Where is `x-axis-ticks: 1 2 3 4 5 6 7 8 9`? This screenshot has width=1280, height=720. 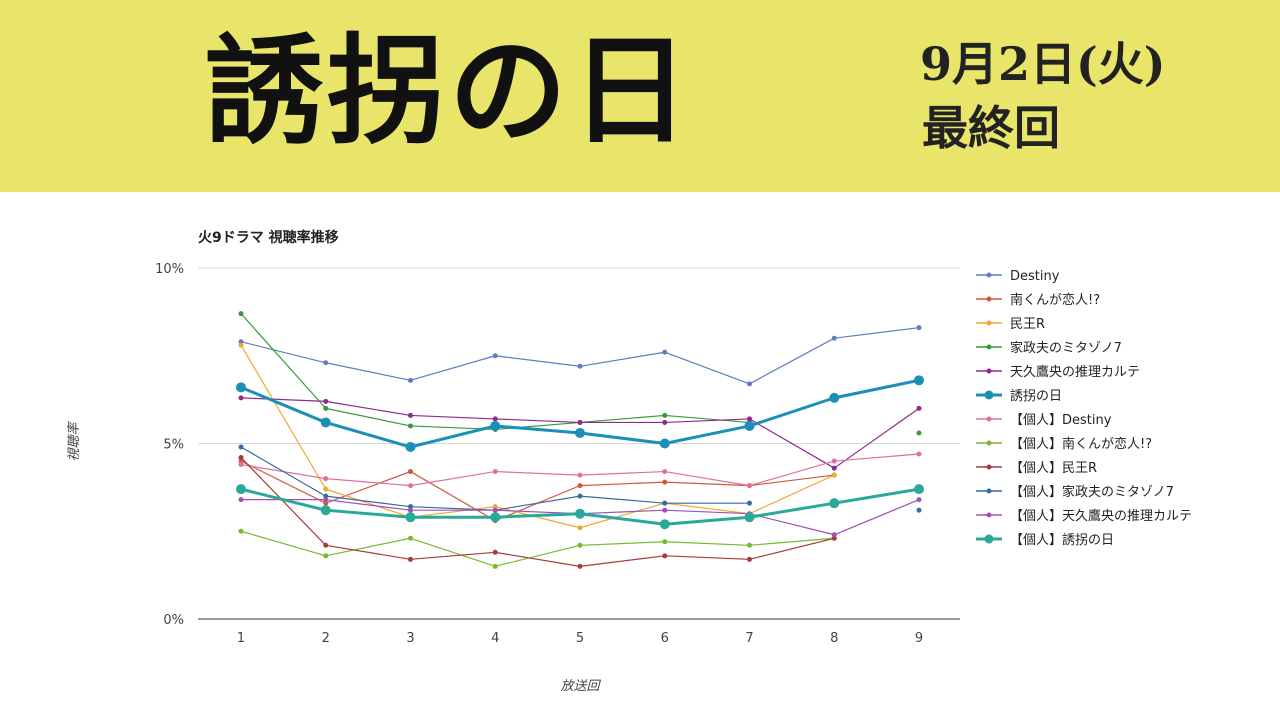
x-axis-ticks: 1 2 3 4 5 6 7 8 9 is located at coordinates (580, 638).